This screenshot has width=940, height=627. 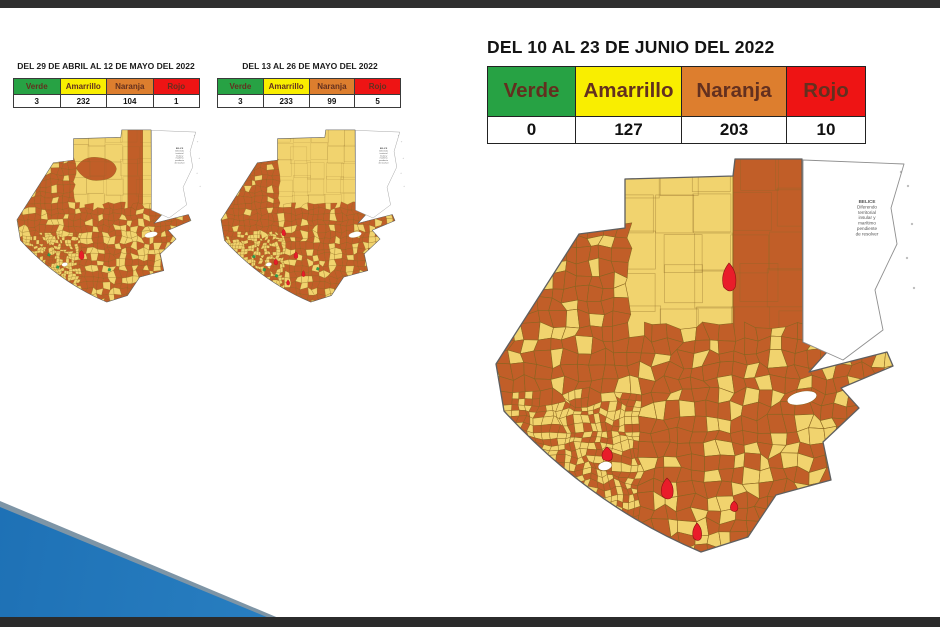 I want to click on map2-count-verde: 3, so click(x=240, y=101).